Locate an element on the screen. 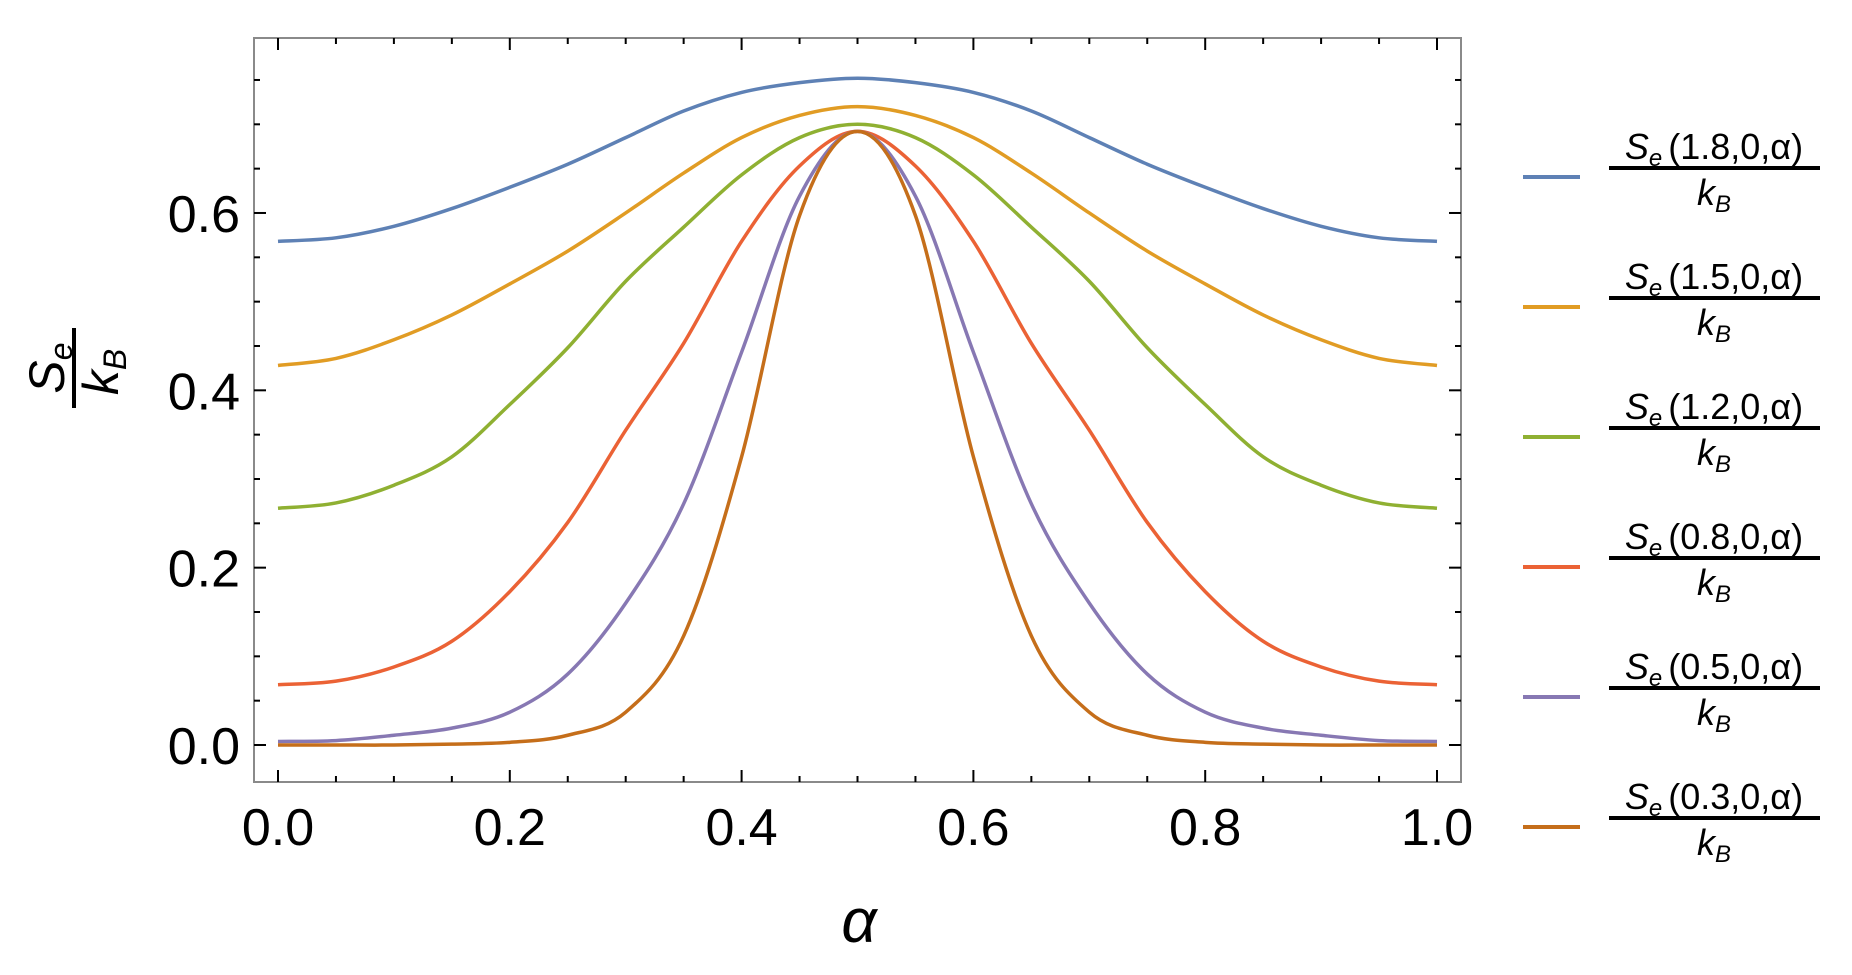 The width and height of the screenshot is (1852, 975). legend-item: Se (1.2,0,α)kB is located at coordinates (1671, 432).